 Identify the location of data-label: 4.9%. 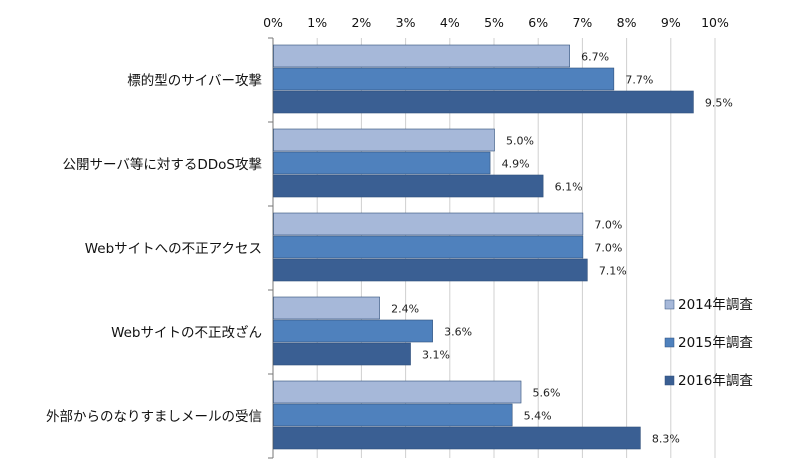
(516, 164).